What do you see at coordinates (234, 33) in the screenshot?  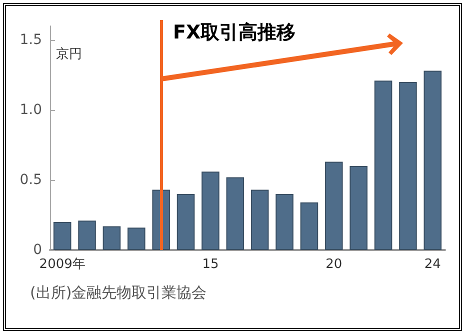 I see `chart-title: FX取引高推移` at bounding box center [234, 33].